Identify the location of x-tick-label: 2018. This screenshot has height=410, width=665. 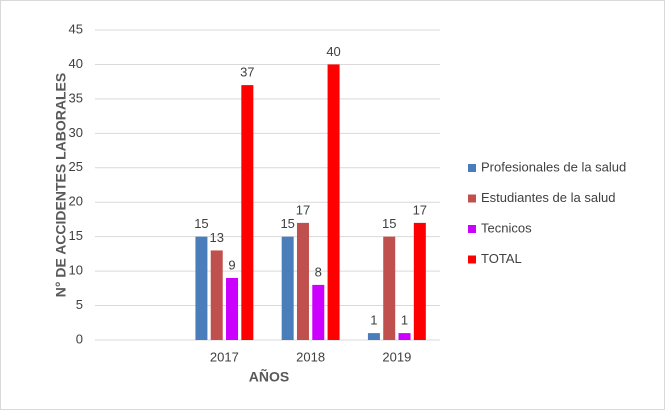
(310, 356).